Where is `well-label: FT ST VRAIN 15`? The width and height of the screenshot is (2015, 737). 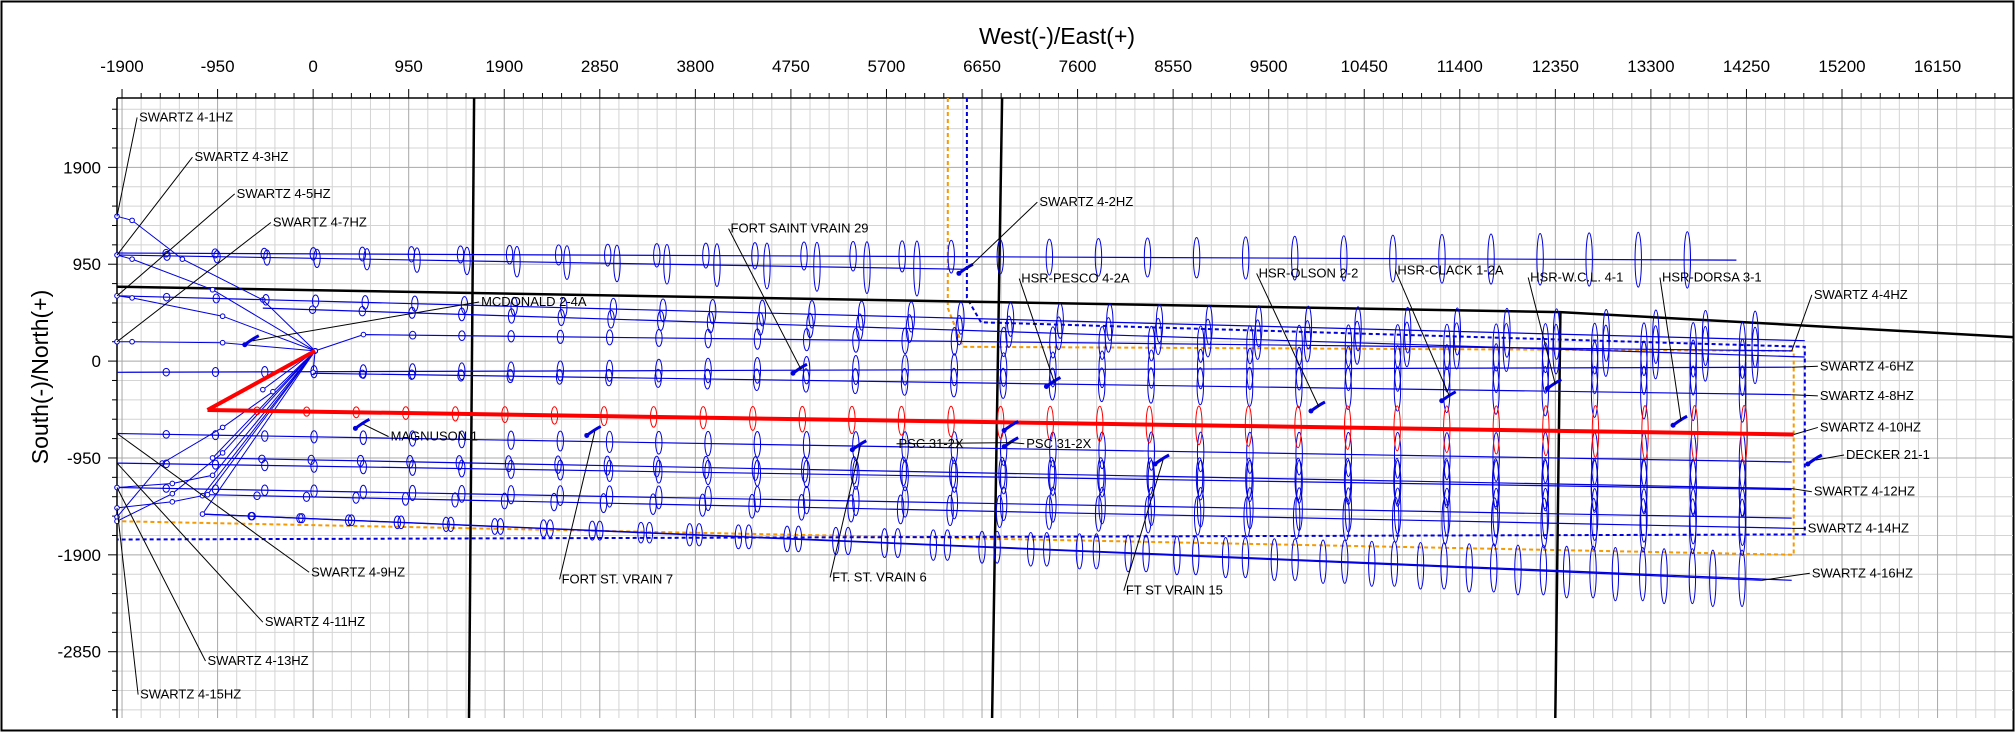
well-label: FT ST VRAIN 15 is located at coordinates (1174, 590).